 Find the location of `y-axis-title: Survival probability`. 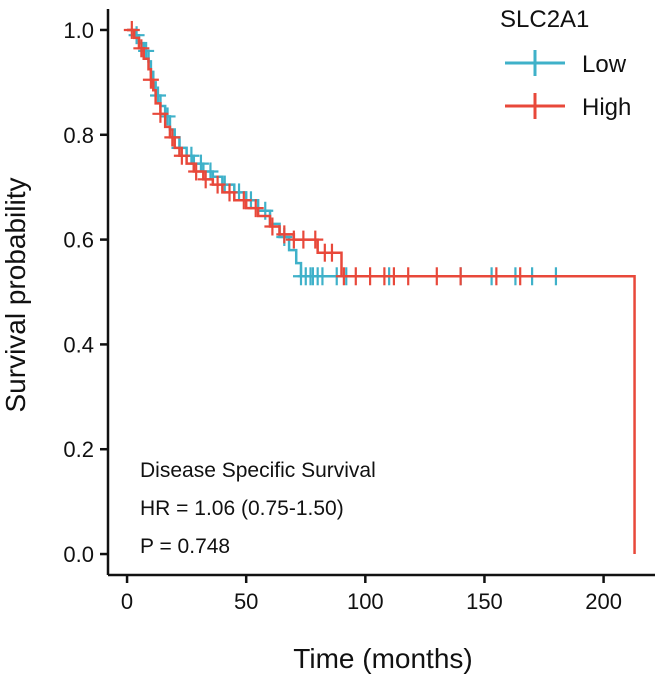

y-axis-title: Survival probability is located at coordinates (15, 295).